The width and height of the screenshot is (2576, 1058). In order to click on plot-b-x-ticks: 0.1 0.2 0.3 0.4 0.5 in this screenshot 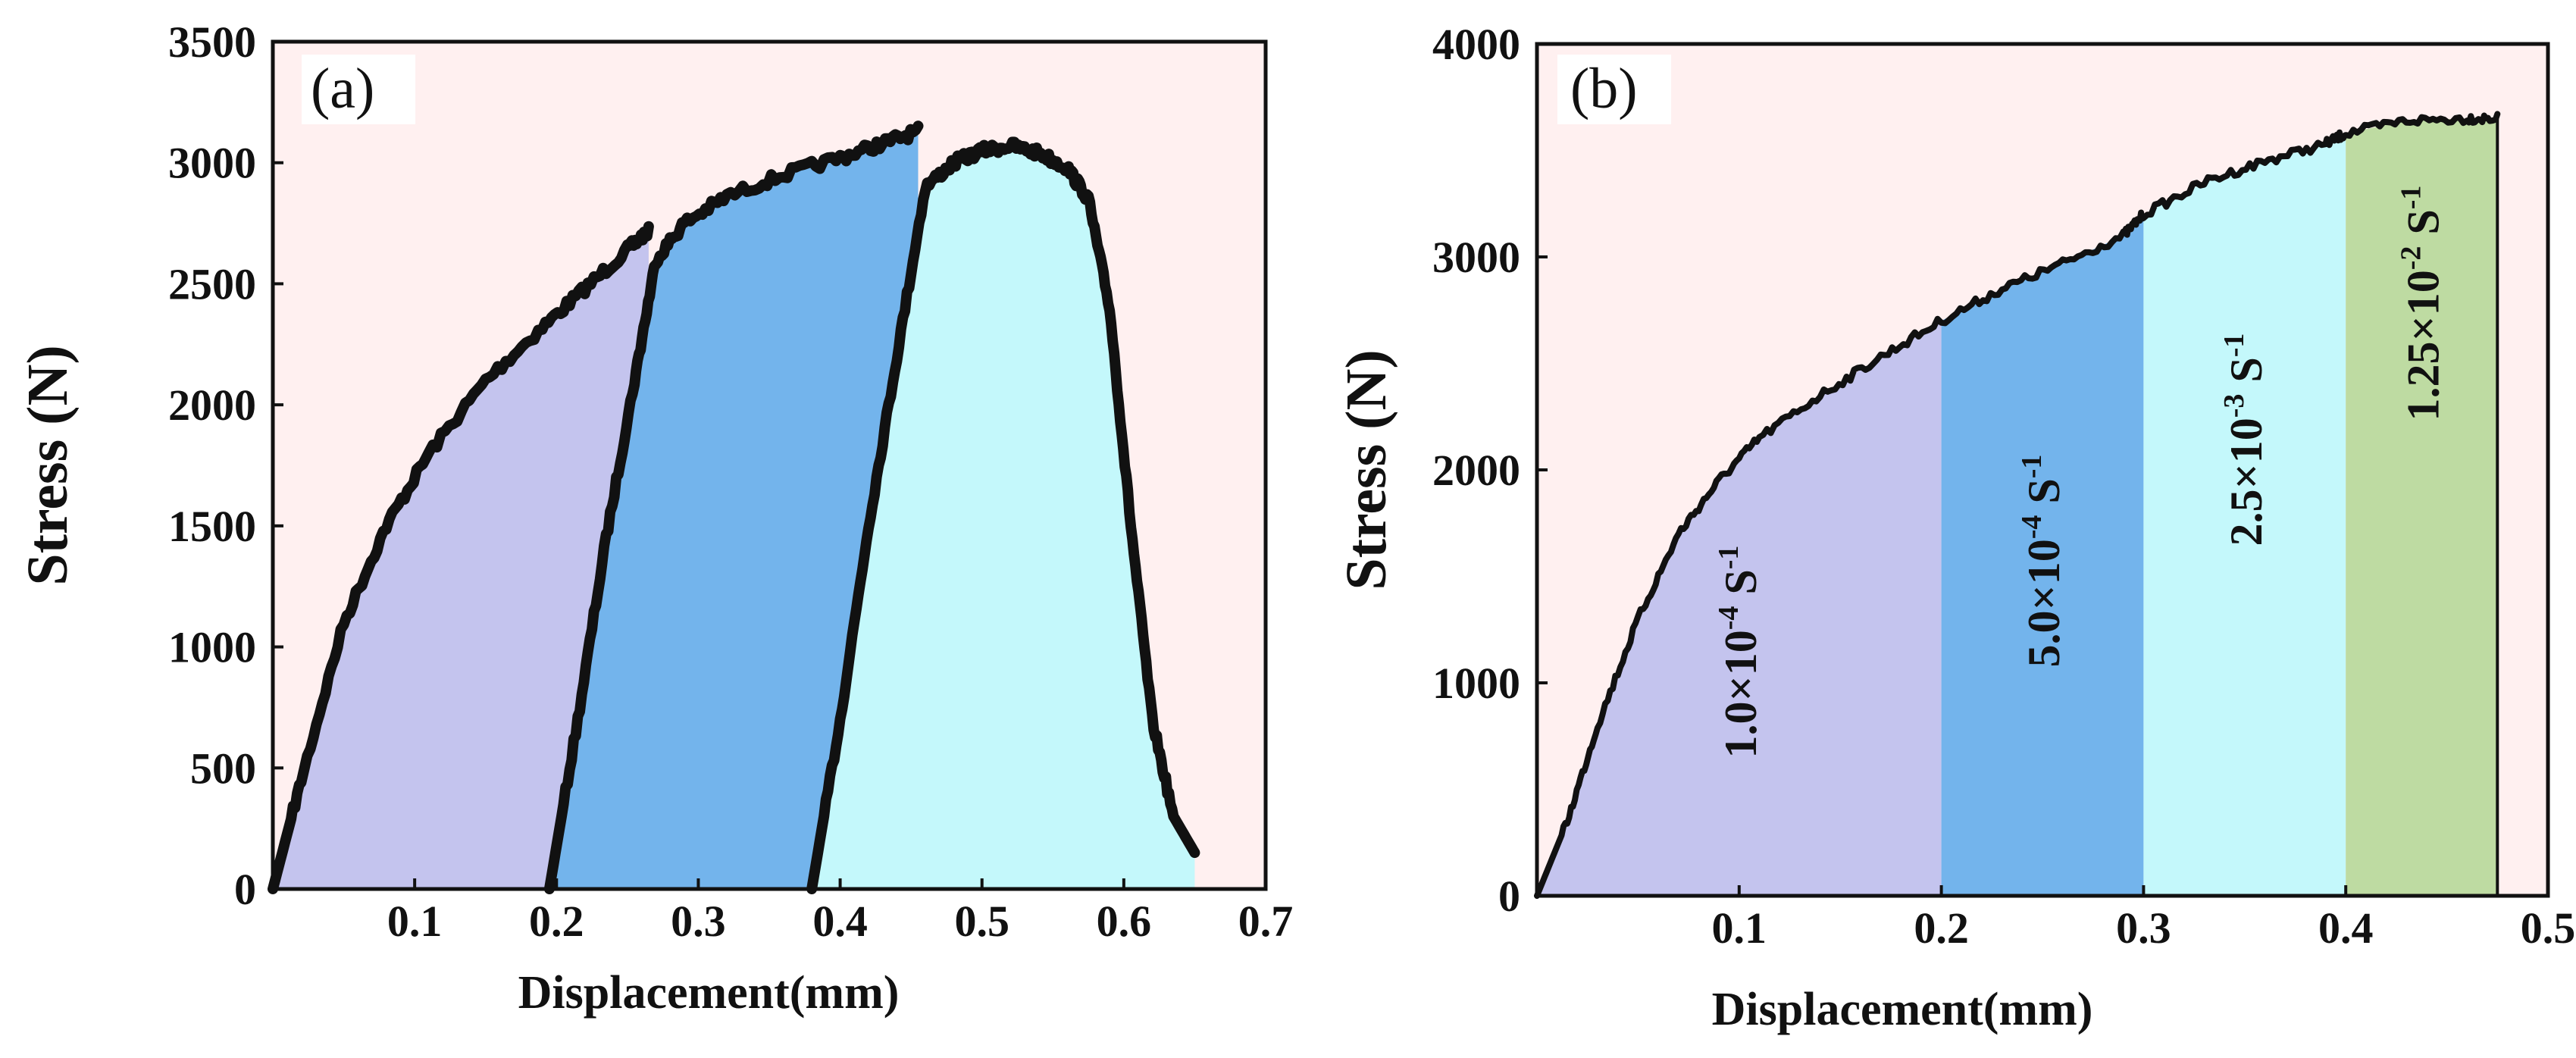, I will do `click(2144, 919)`.